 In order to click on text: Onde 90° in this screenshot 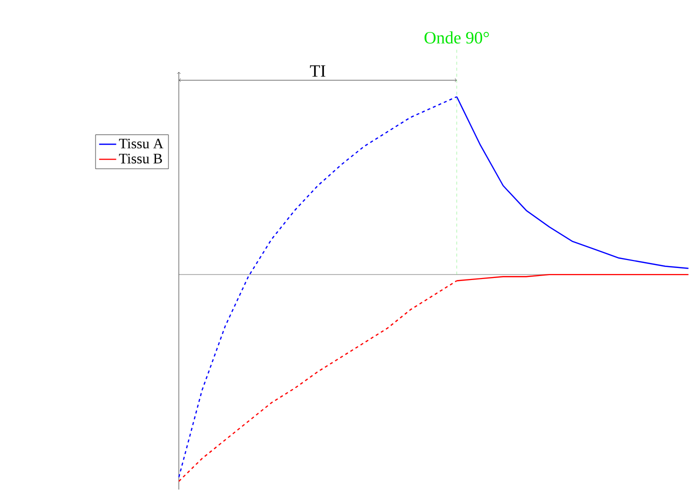, I will do `click(456, 38)`.